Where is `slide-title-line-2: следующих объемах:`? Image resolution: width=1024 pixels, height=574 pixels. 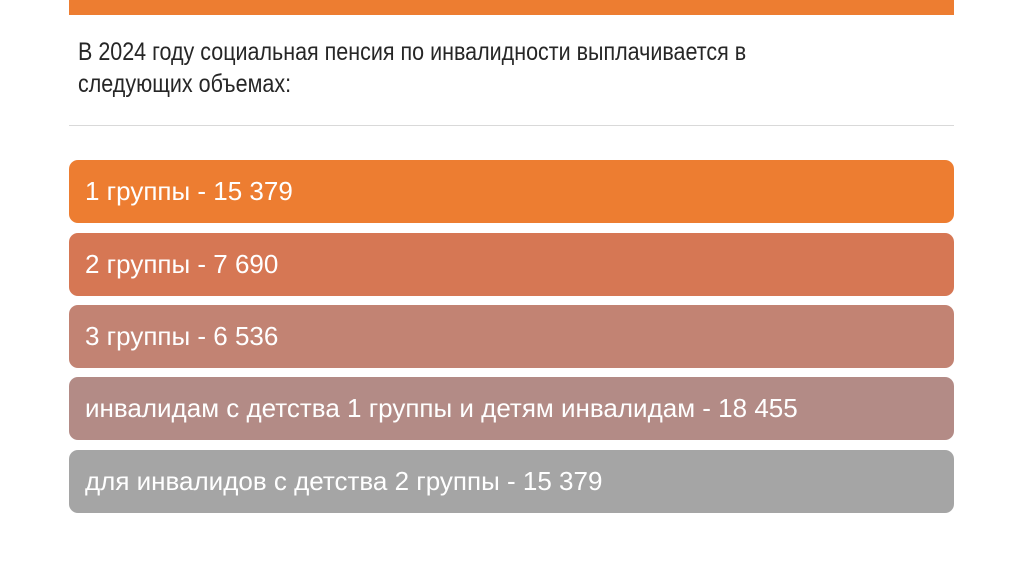
slide-title-line-2: следующих объемах: is located at coordinates (185, 84).